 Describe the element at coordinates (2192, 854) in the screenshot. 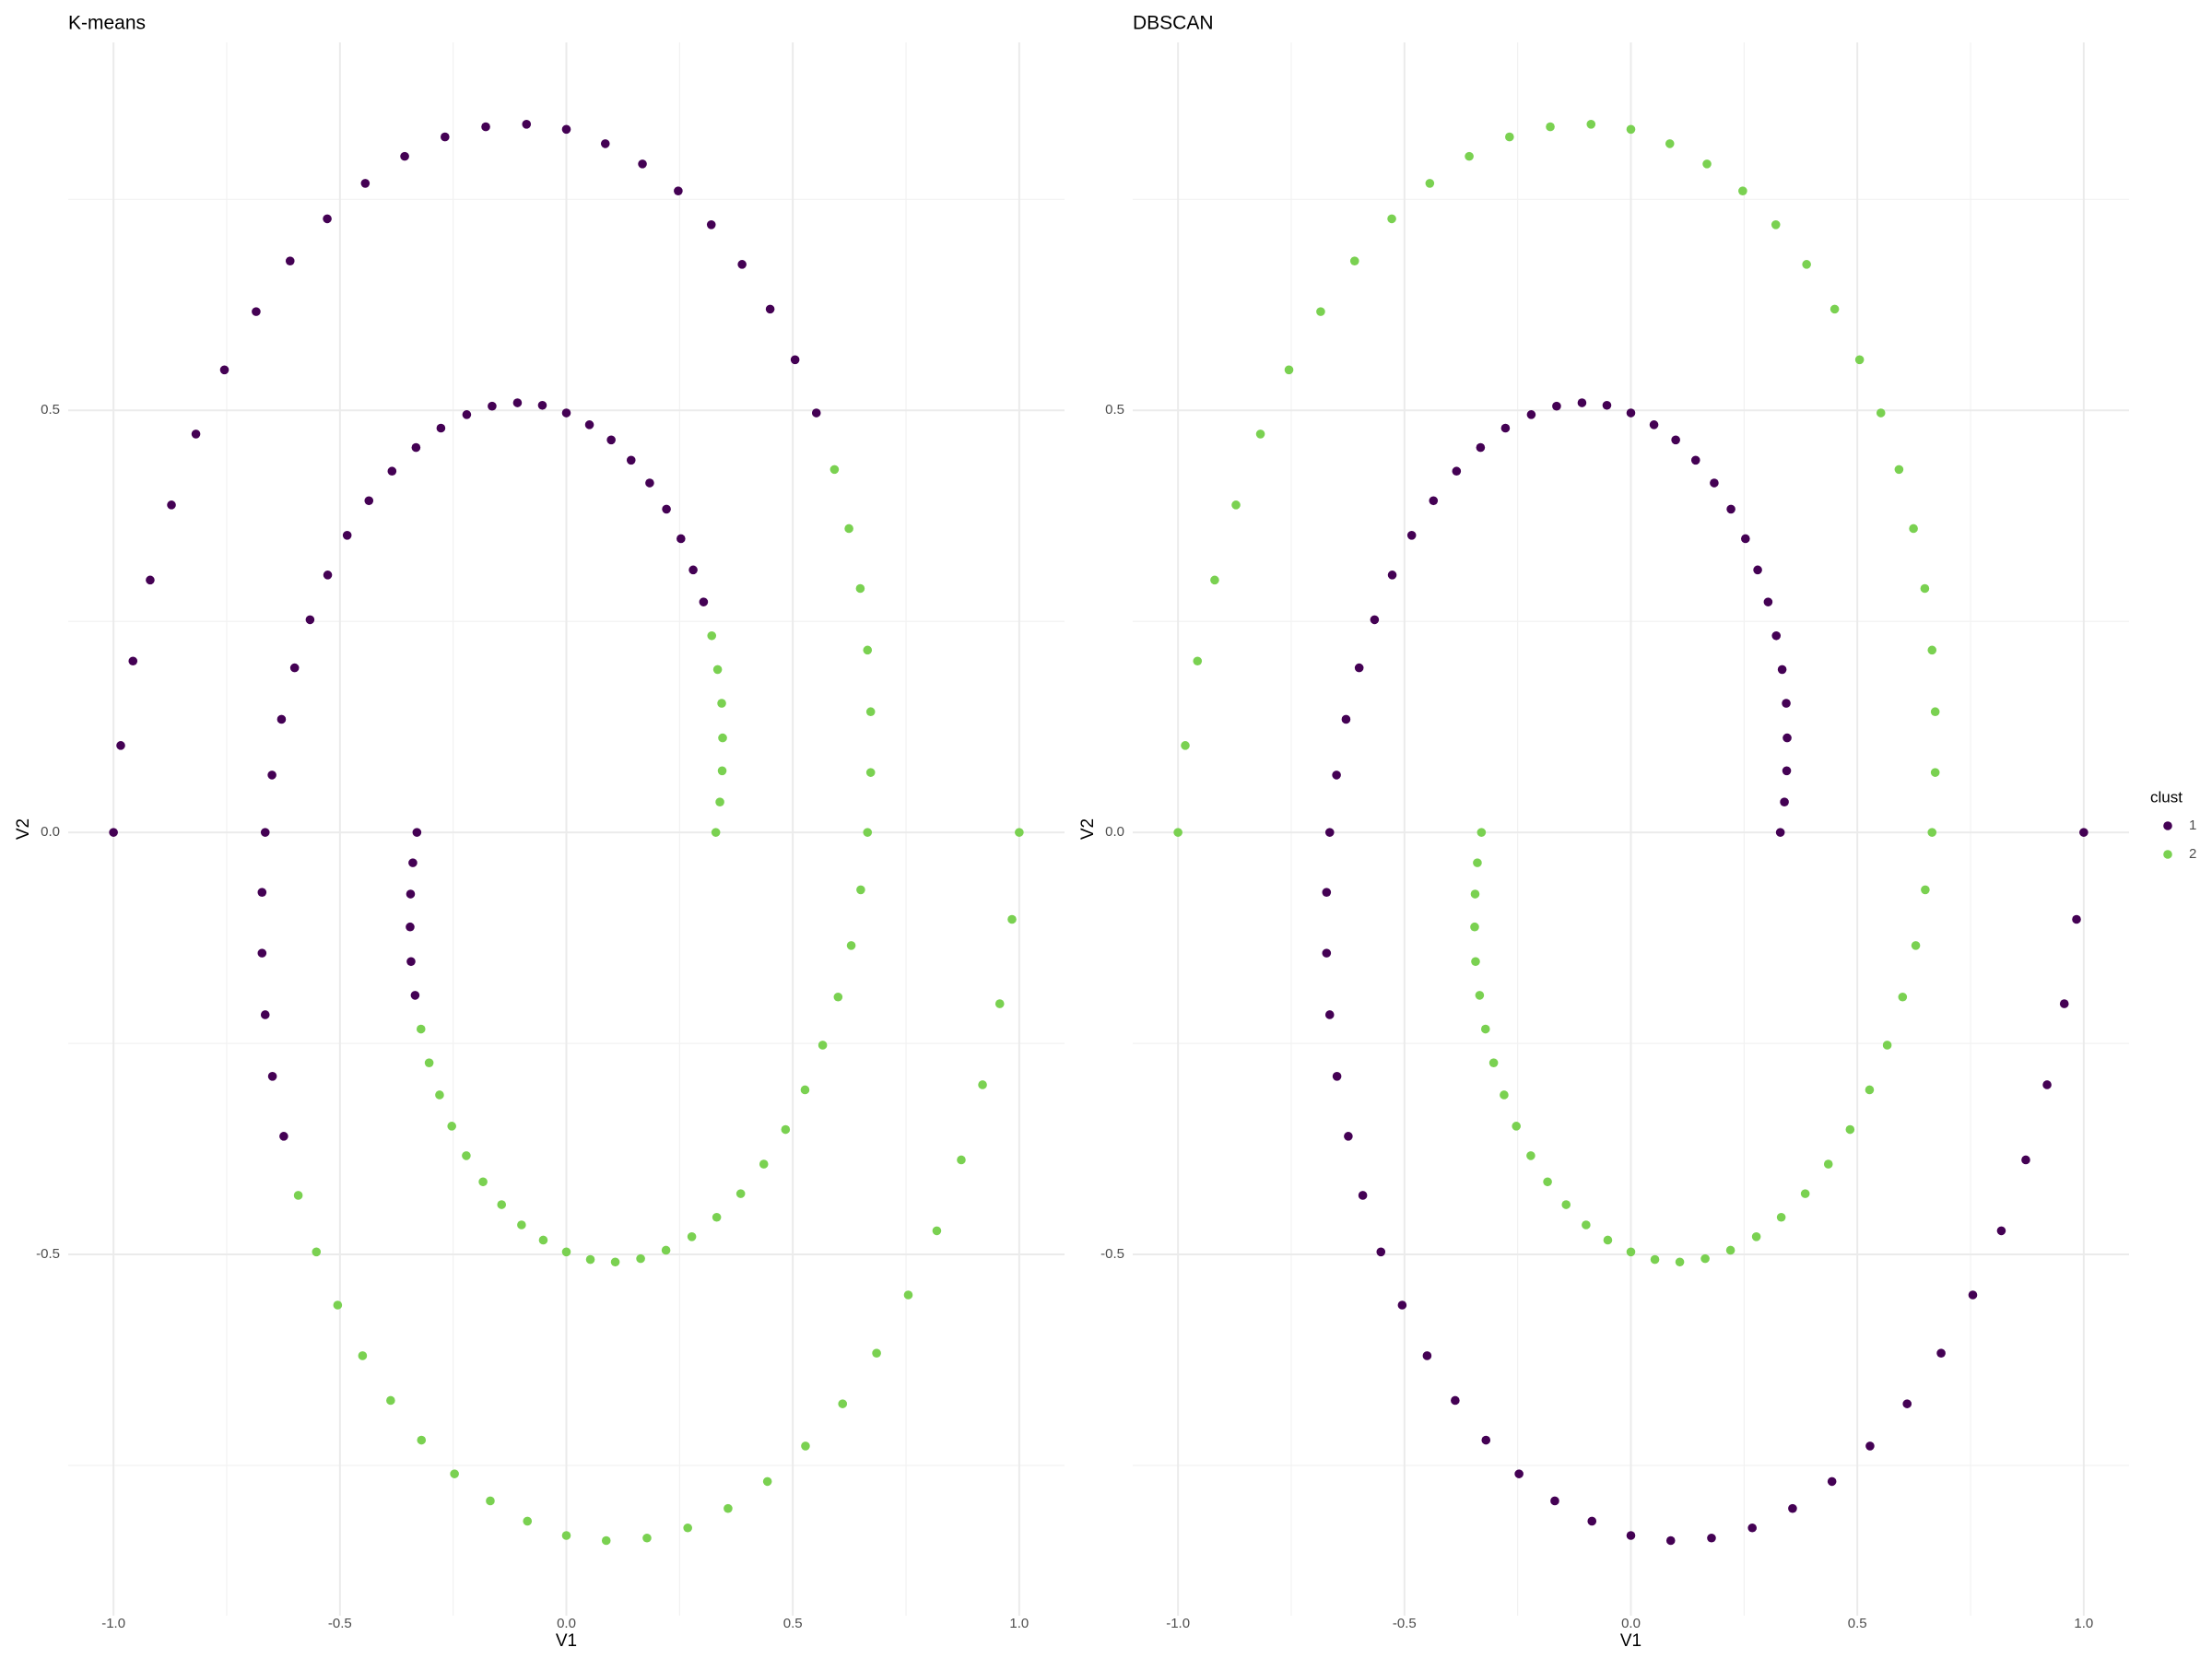

I see `legend-label: 2` at that location.